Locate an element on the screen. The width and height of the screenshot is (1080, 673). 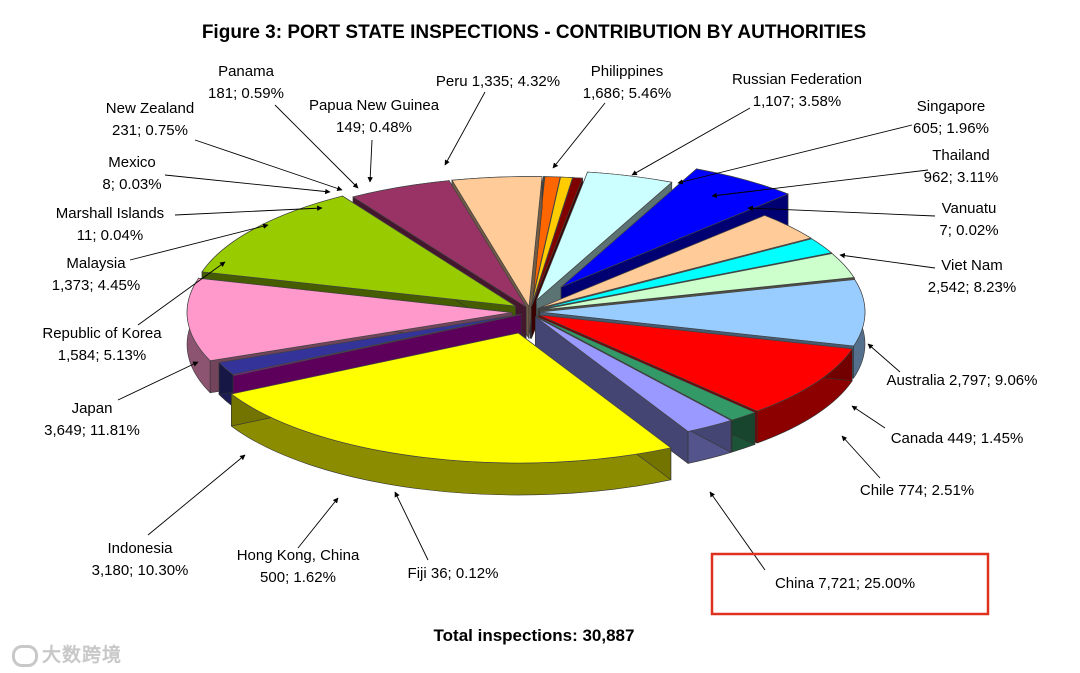
pie-slice-chile is located at coordinates (633, 390).